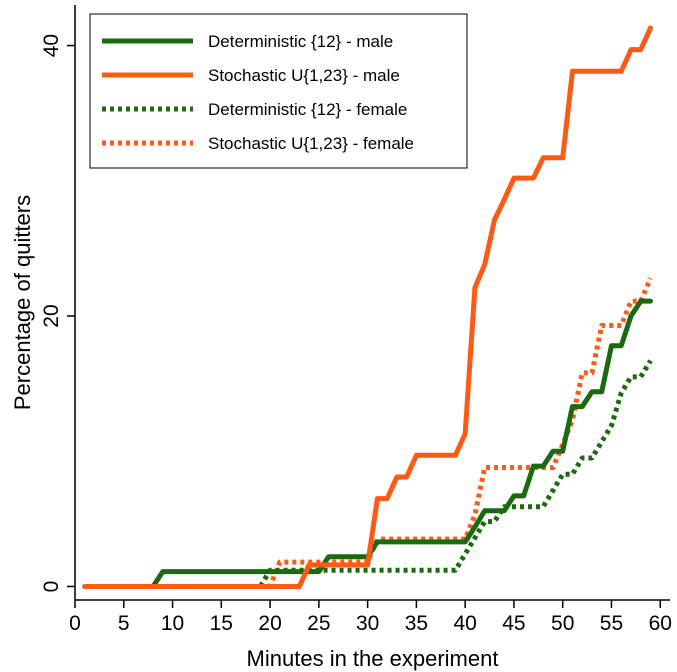  I want to click on x-tick-label: 55, so click(611, 623).